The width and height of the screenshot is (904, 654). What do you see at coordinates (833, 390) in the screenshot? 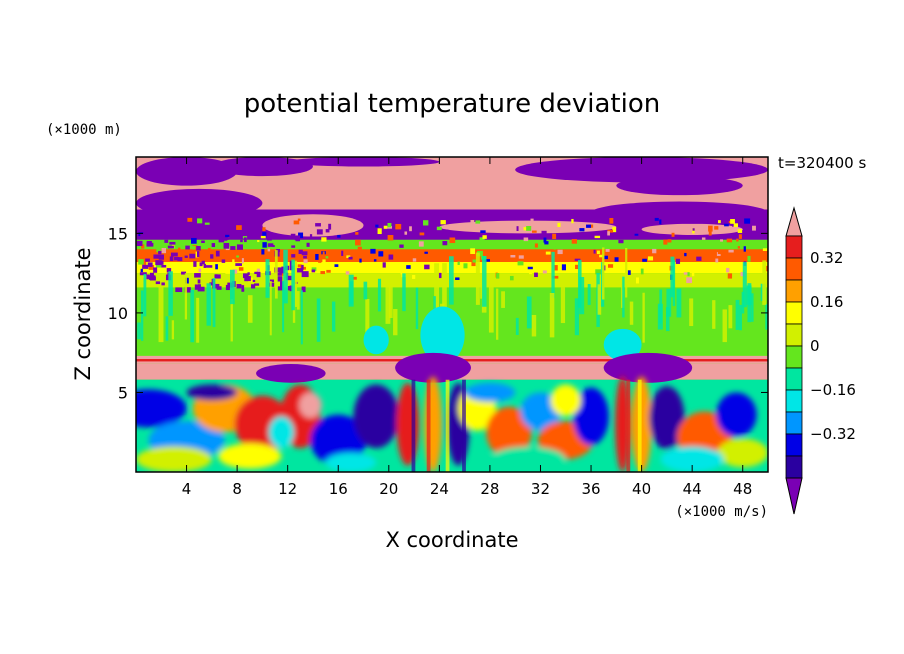
I see `colorbar-label: −0.16` at bounding box center [833, 390].